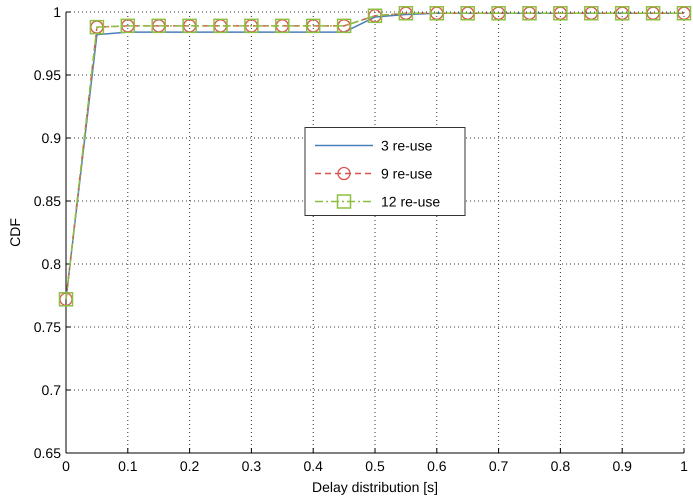 Image resolution: width=693 pixels, height=498 pixels. Describe the element at coordinates (48, 453) in the screenshot. I see `y-tick-label: 0.65` at that location.